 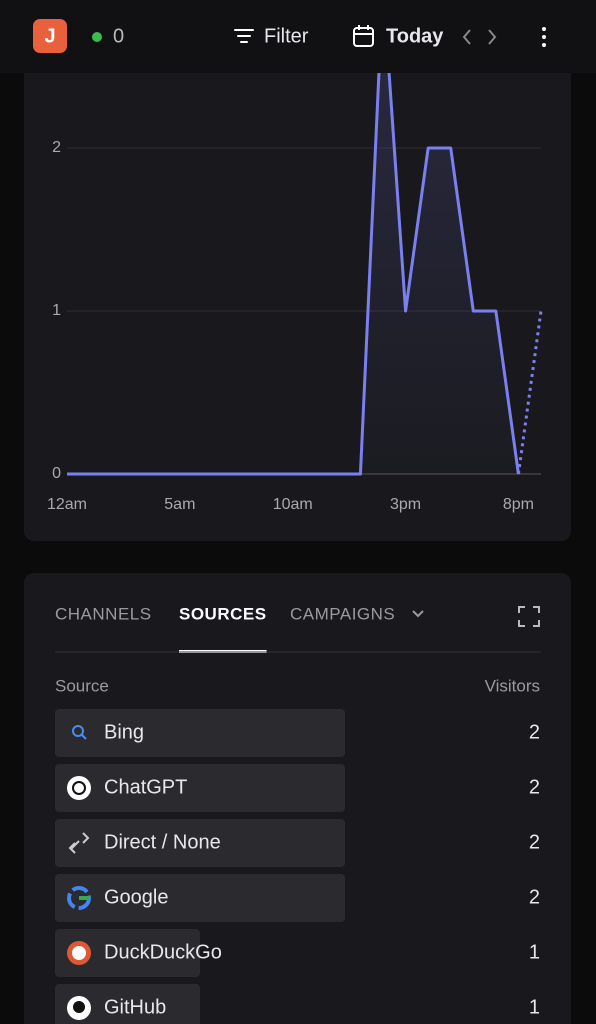 What do you see at coordinates (286, 36) in the screenshot?
I see `filter-button: Filter` at bounding box center [286, 36].